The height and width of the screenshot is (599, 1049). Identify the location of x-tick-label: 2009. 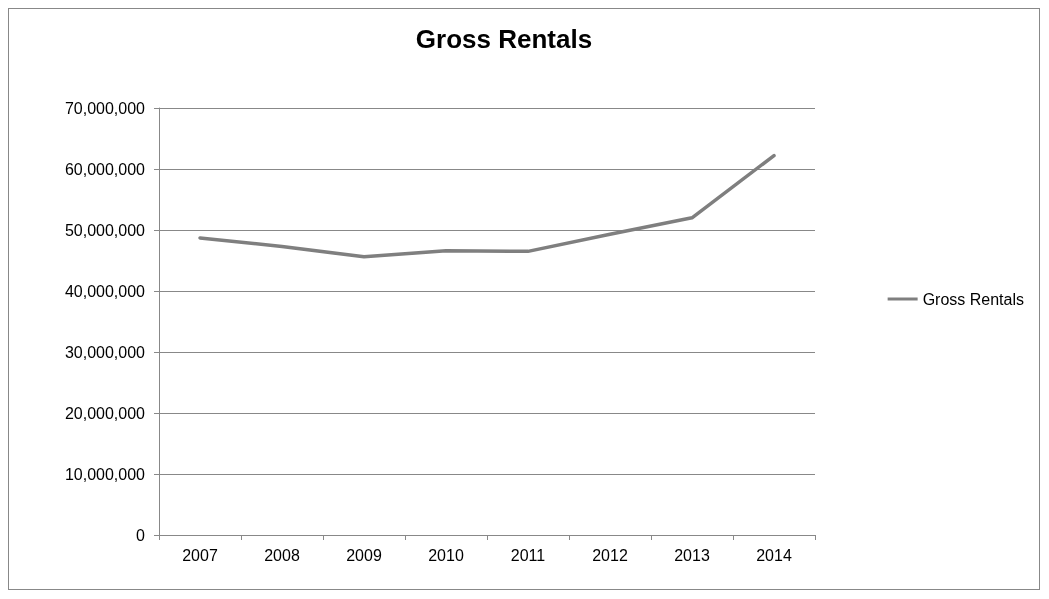
(364, 555).